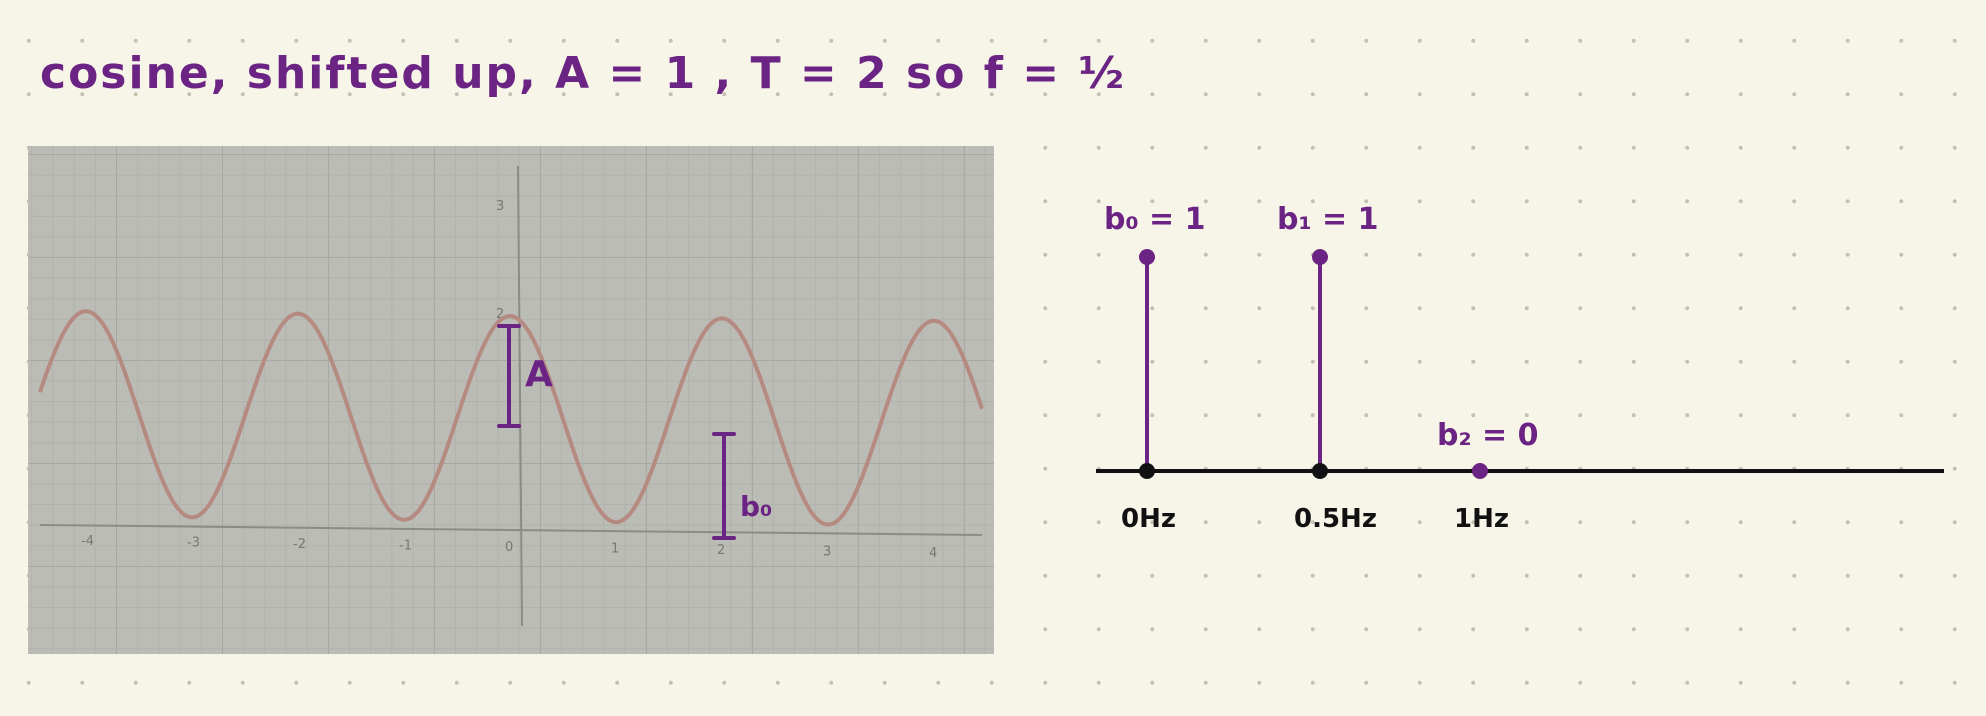 This screenshot has height=716, width=1986. I want to click on spectrum-stems: b₀ = 1 0Hz b₁ = 1 0.5Hz b₂ = 0 1Hz, so click(1321, 368).